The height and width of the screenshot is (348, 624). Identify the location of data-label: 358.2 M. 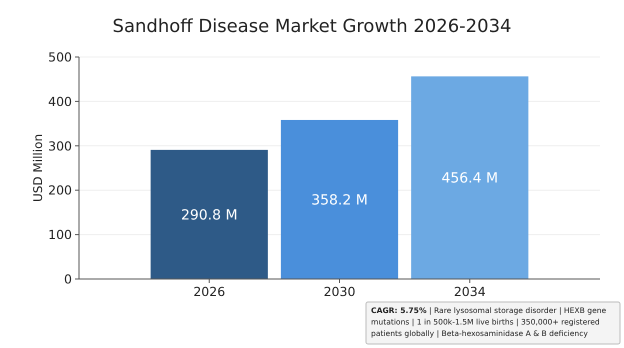
(339, 200).